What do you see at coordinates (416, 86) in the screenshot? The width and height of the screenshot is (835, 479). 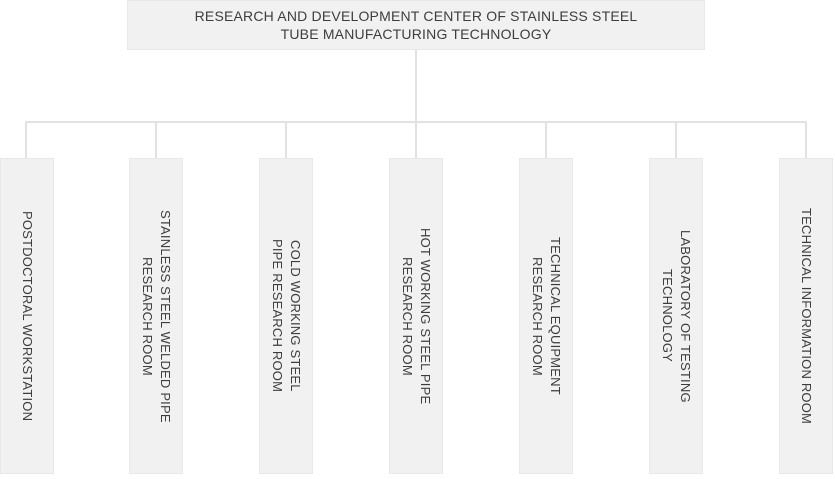 I see `connector-trunk-line` at bounding box center [416, 86].